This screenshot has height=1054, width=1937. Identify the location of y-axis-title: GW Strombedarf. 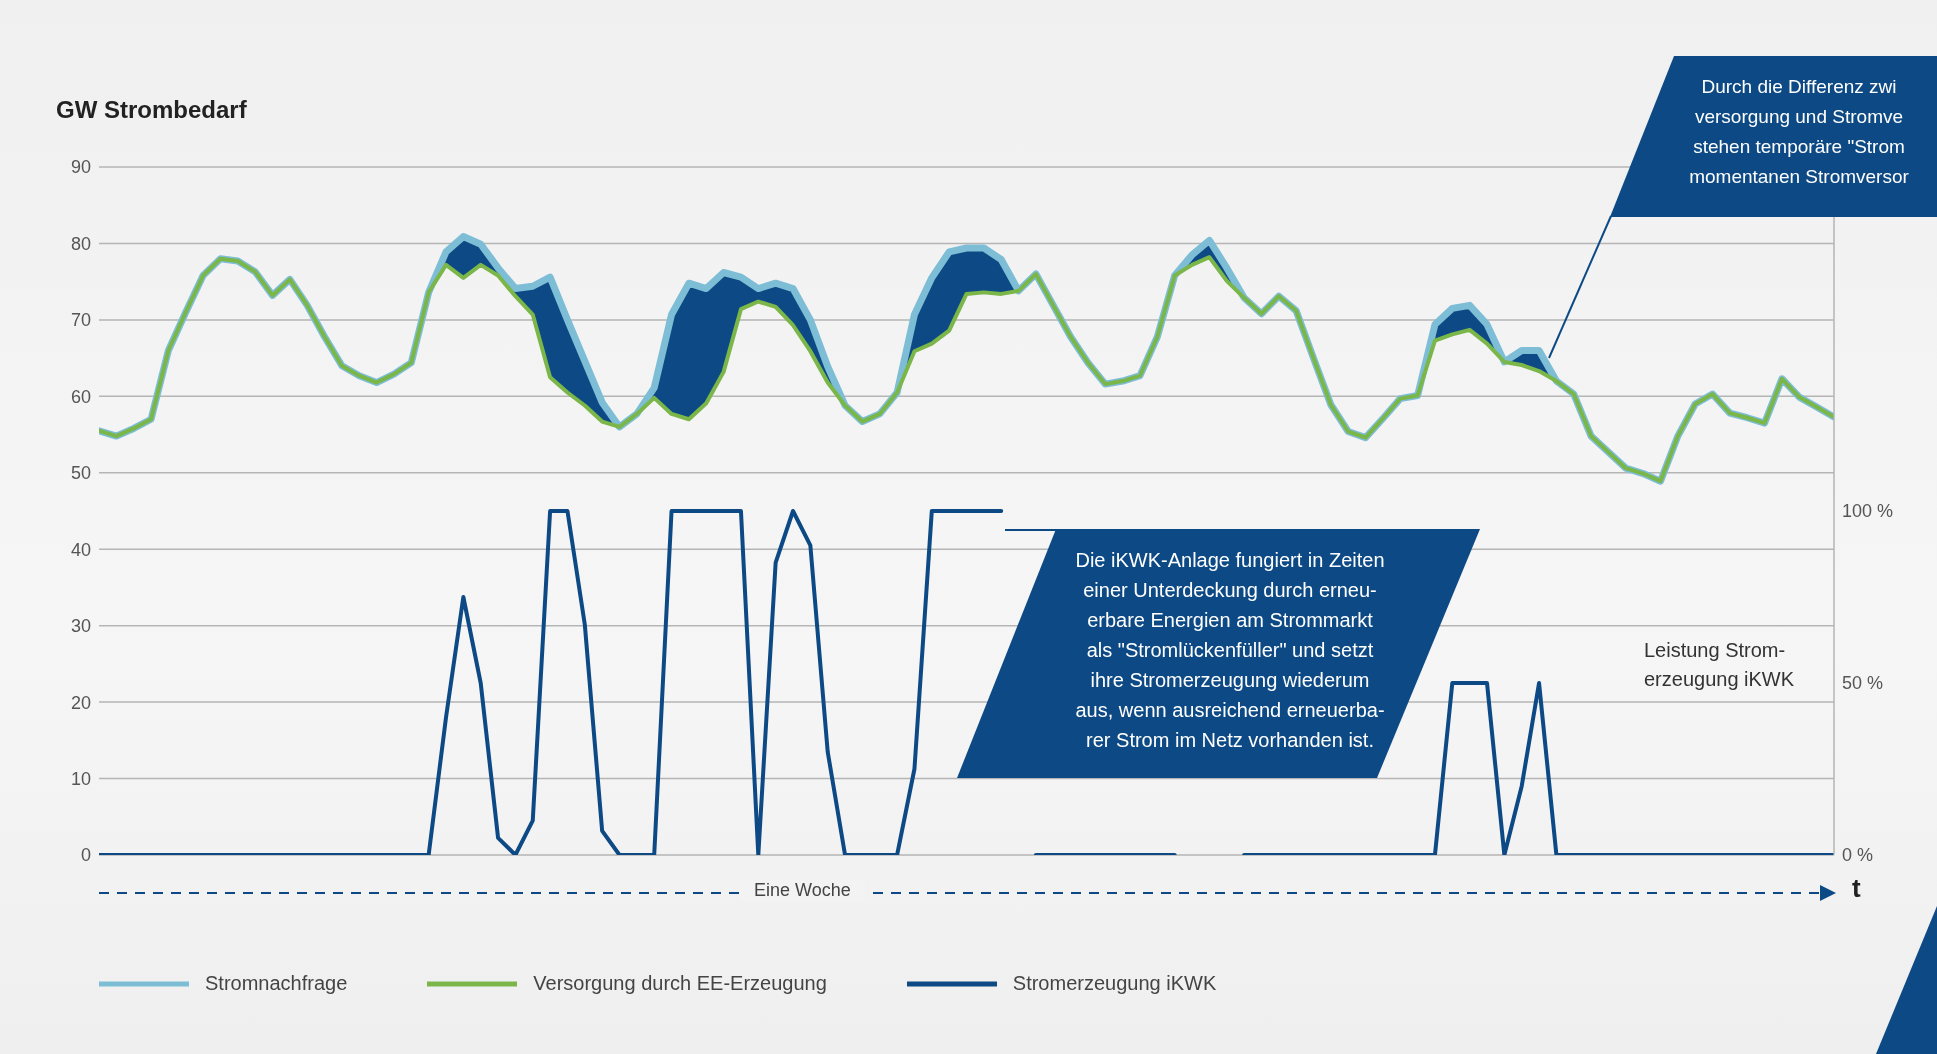
(151, 110).